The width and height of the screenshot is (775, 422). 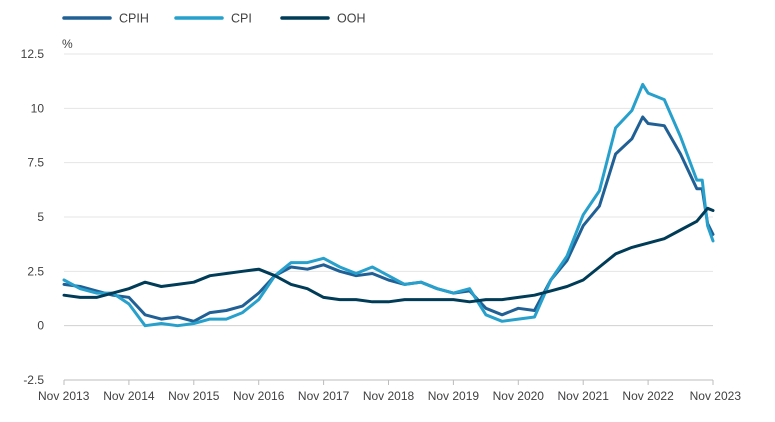 What do you see at coordinates (241, 19) in the screenshot?
I see `legend-label-cpi: CPI` at bounding box center [241, 19].